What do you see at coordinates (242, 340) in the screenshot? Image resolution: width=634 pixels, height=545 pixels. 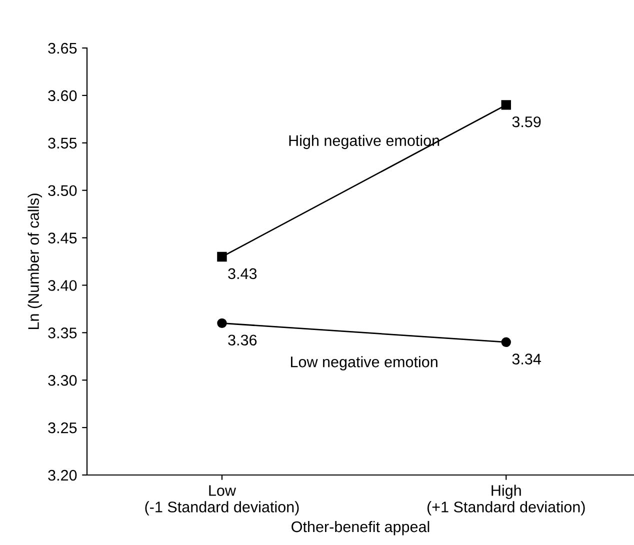 I see `data-label: 3.36` at bounding box center [242, 340].